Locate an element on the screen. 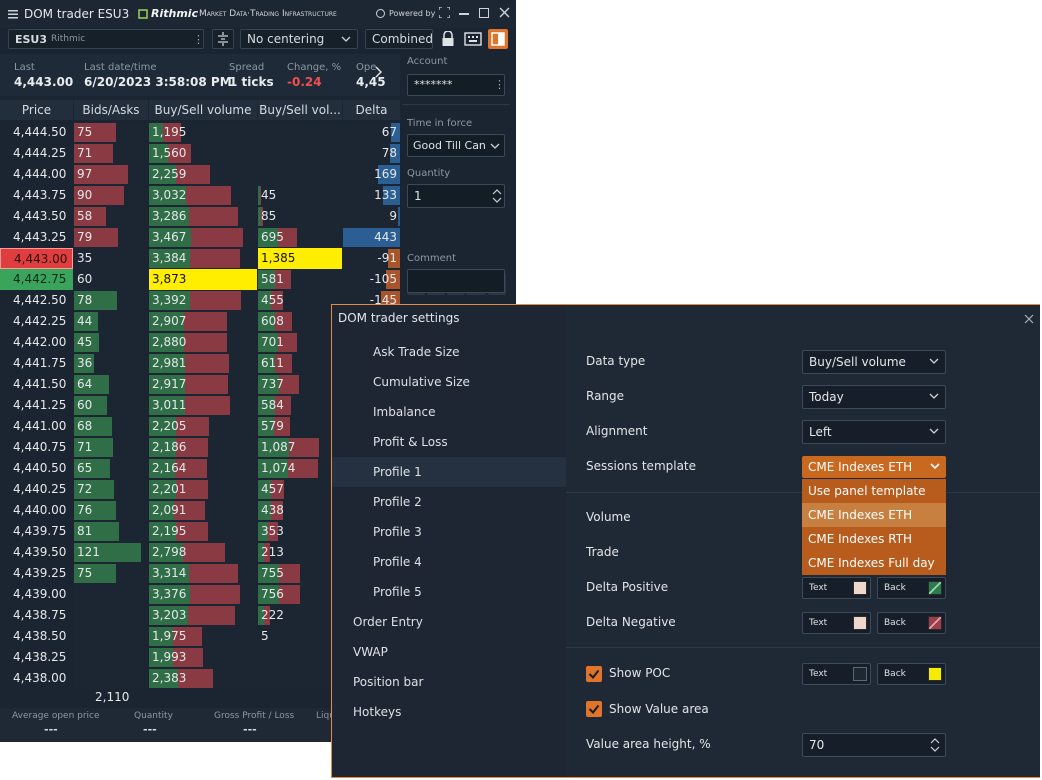  settings-nav-item: Profile 1 is located at coordinates (449, 472).